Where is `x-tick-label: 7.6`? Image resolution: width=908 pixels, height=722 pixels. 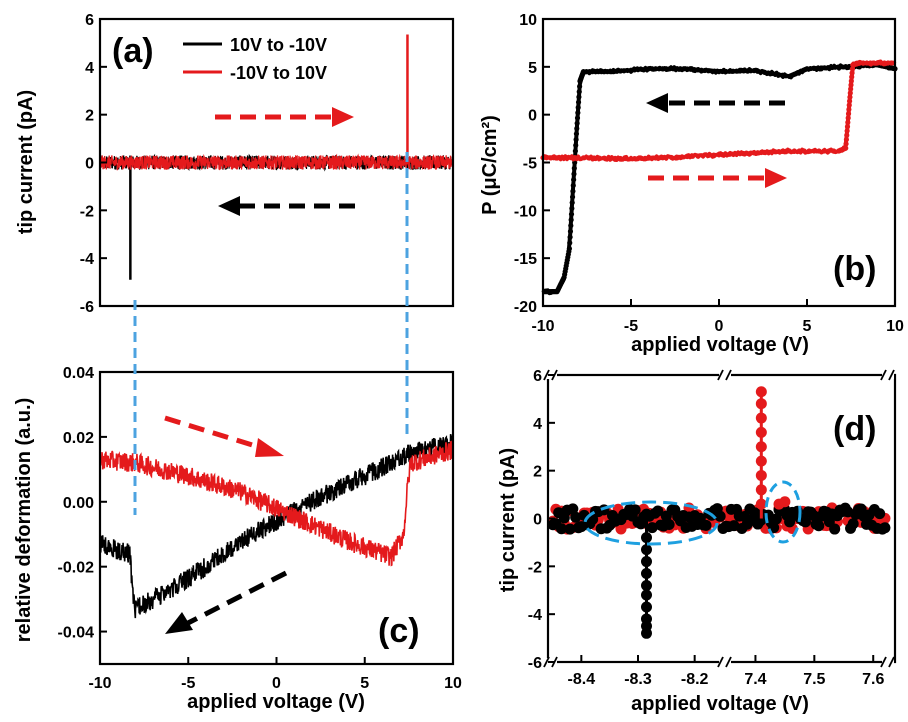 x-tick-label: 7.6 is located at coordinates (873, 679).